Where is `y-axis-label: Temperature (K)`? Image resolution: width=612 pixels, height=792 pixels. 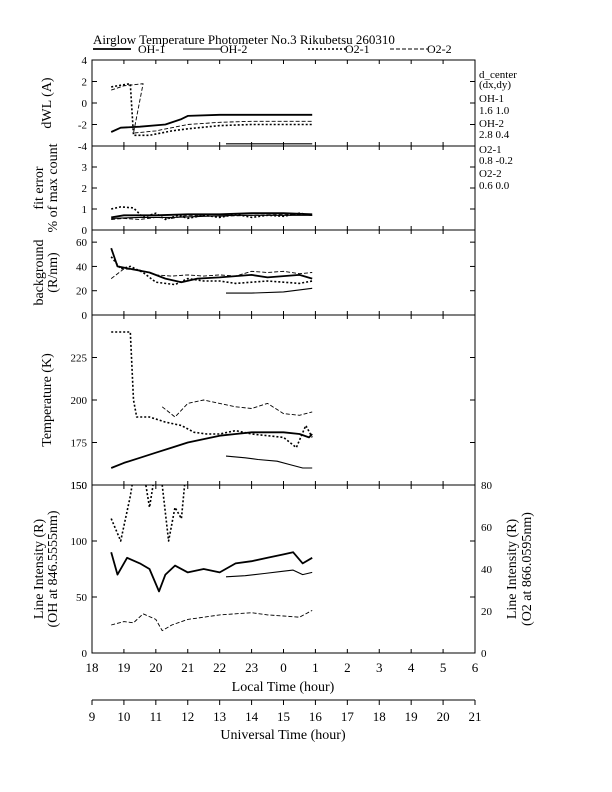
y-axis-label: Temperature (K) is located at coordinates (47, 400).